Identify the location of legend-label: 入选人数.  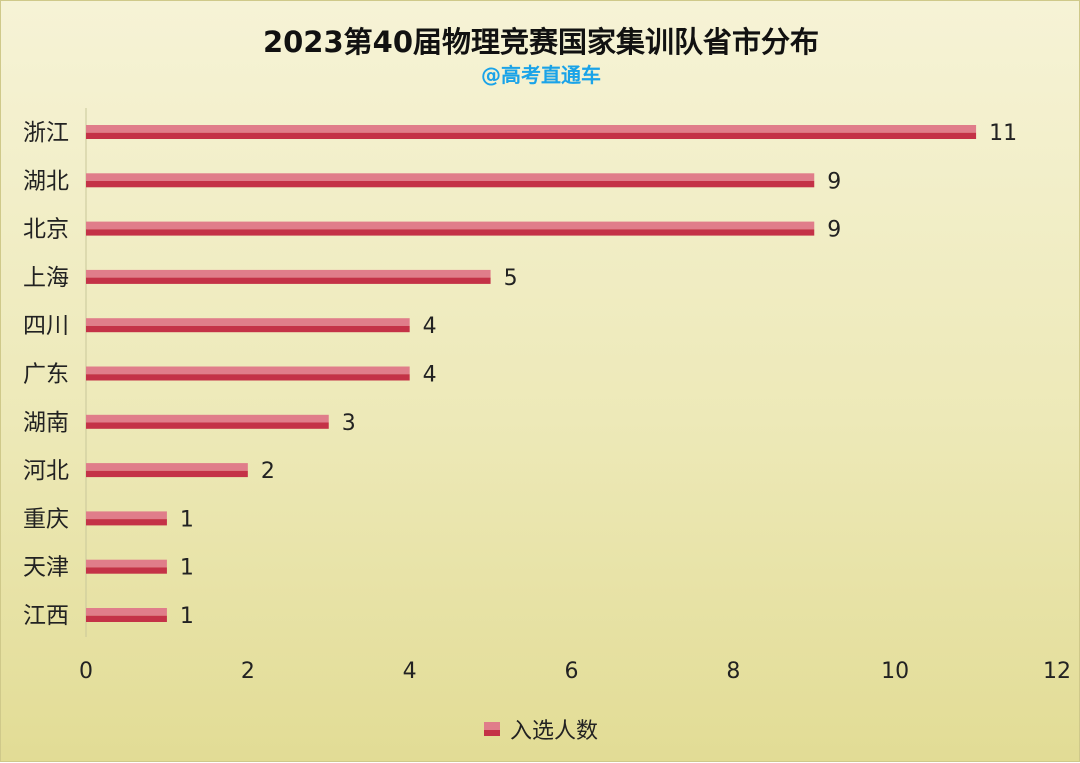
(553, 731).